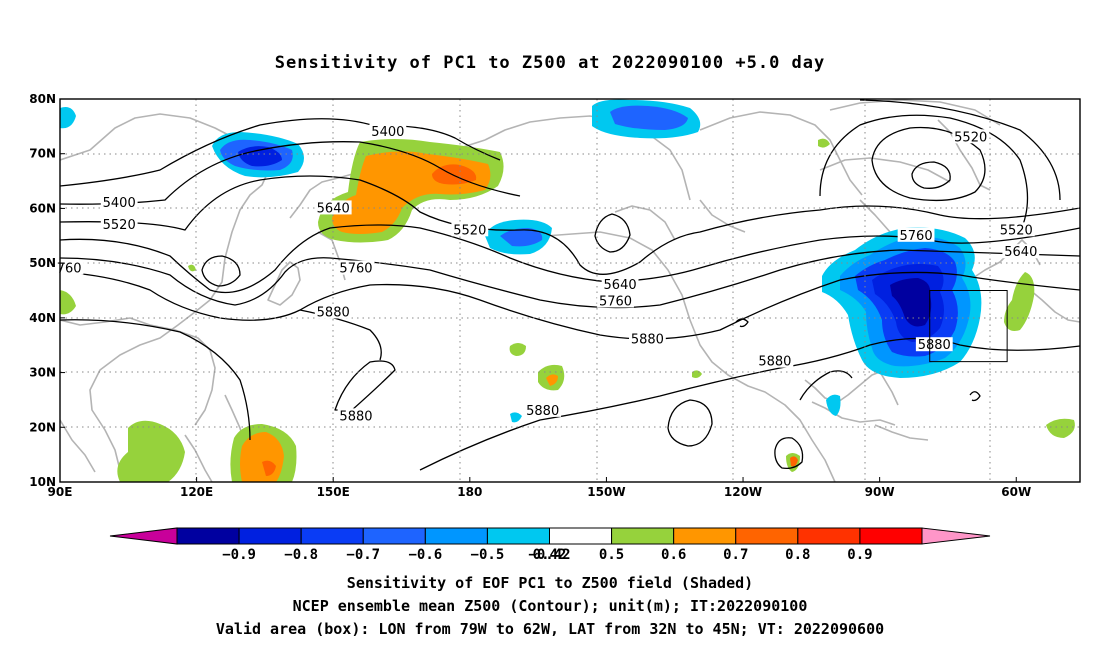 Image resolution: width=1100 pixels, height=650 pixels. What do you see at coordinates (911, 302) in the screenshot?
I see `shade-eastus-negative-deep` at bounding box center [911, 302].